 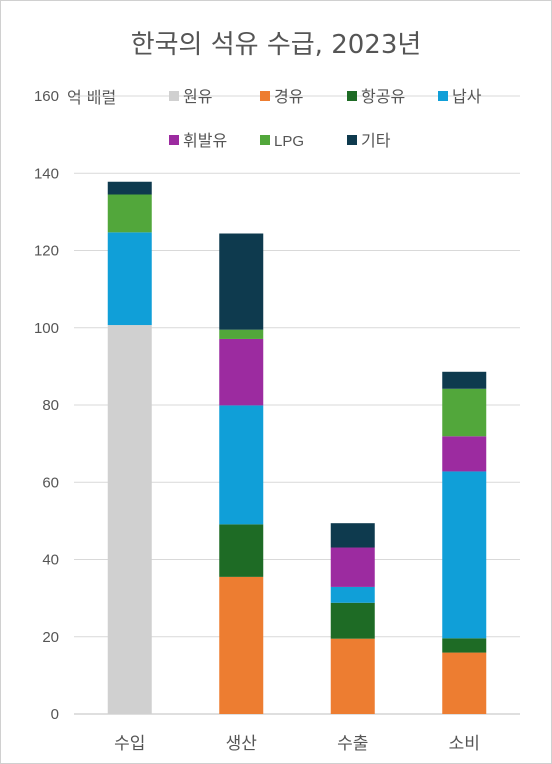 What do you see at coordinates (197, 96) in the screenshot?
I see `legend-label: 원유` at bounding box center [197, 96].